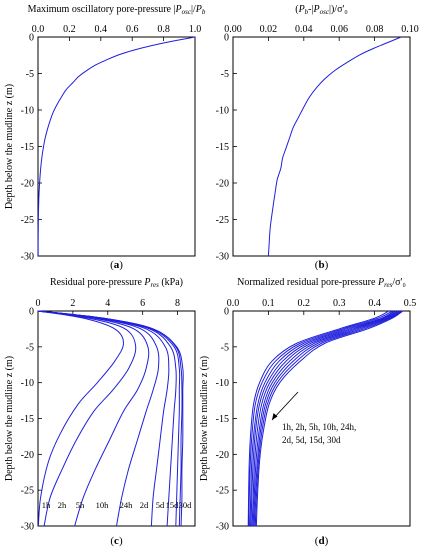 The width and height of the screenshot is (440, 550). Describe the element at coordinates (177, 303) in the screenshot. I see `x-tick-label: 8` at that location.